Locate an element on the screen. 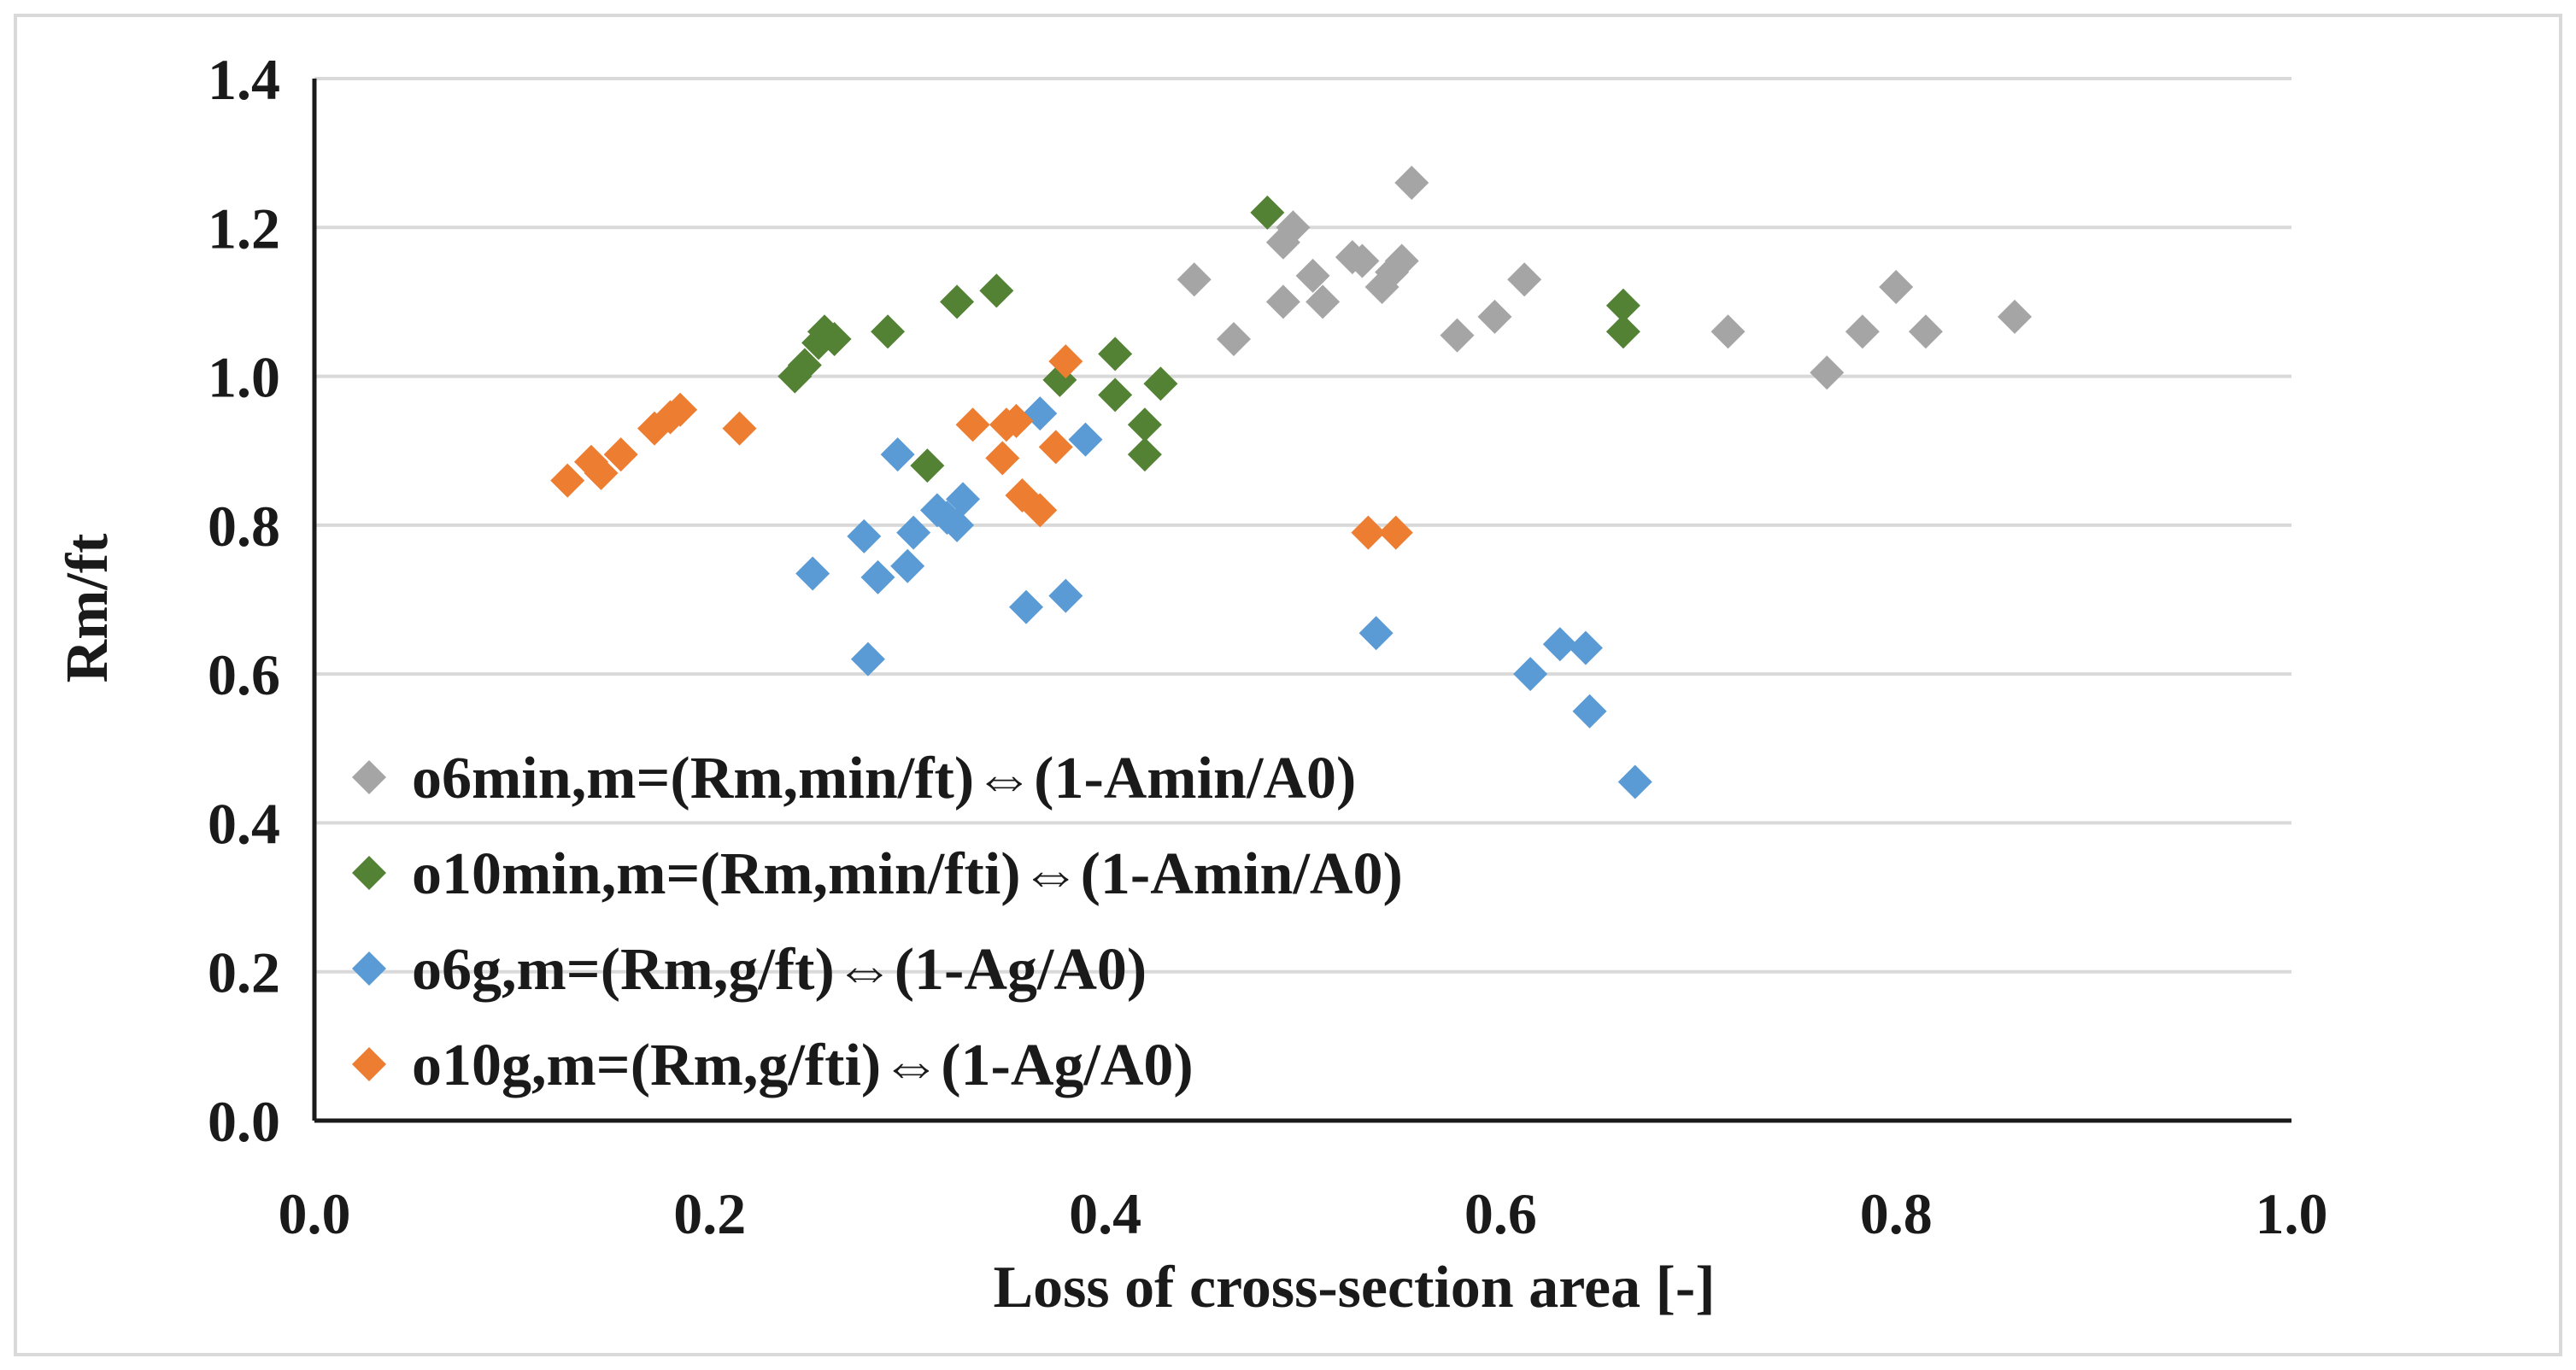 This screenshot has width=2576, height=1370. y-tick-label: 1.0 is located at coordinates (244, 377).